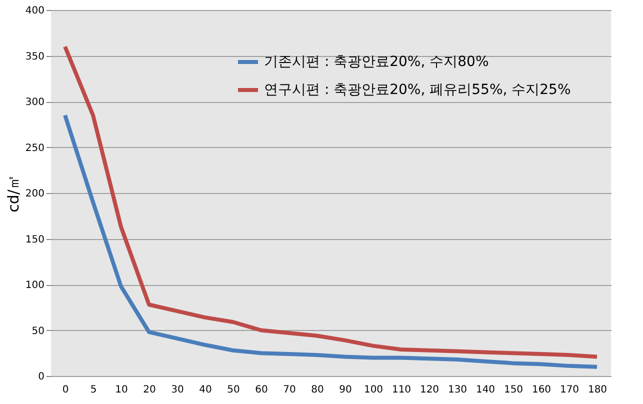  Describe the element at coordinates (34, 240) in the screenshot. I see `y-tick-label: 150` at that location.